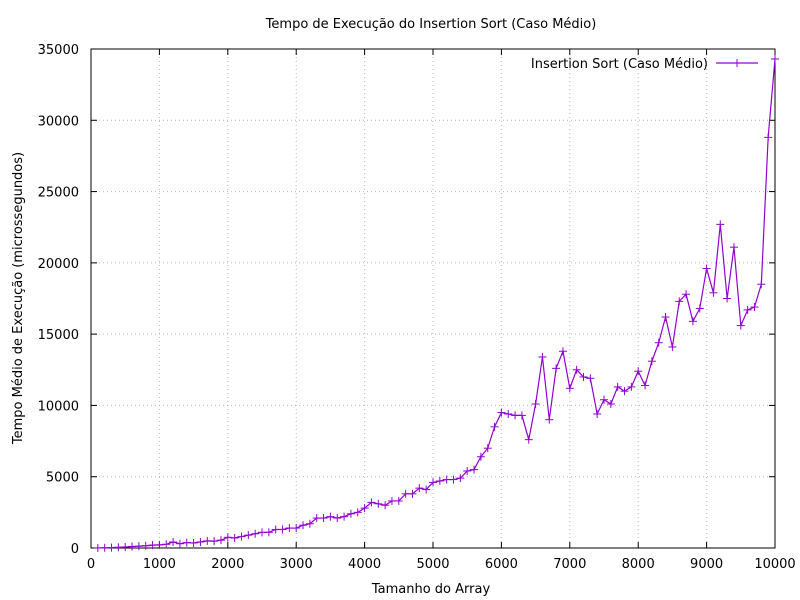  Describe the element at coordinates (431, 589) in the screenshot. I see `x-axis-label: Tamanho do Array` at that location.